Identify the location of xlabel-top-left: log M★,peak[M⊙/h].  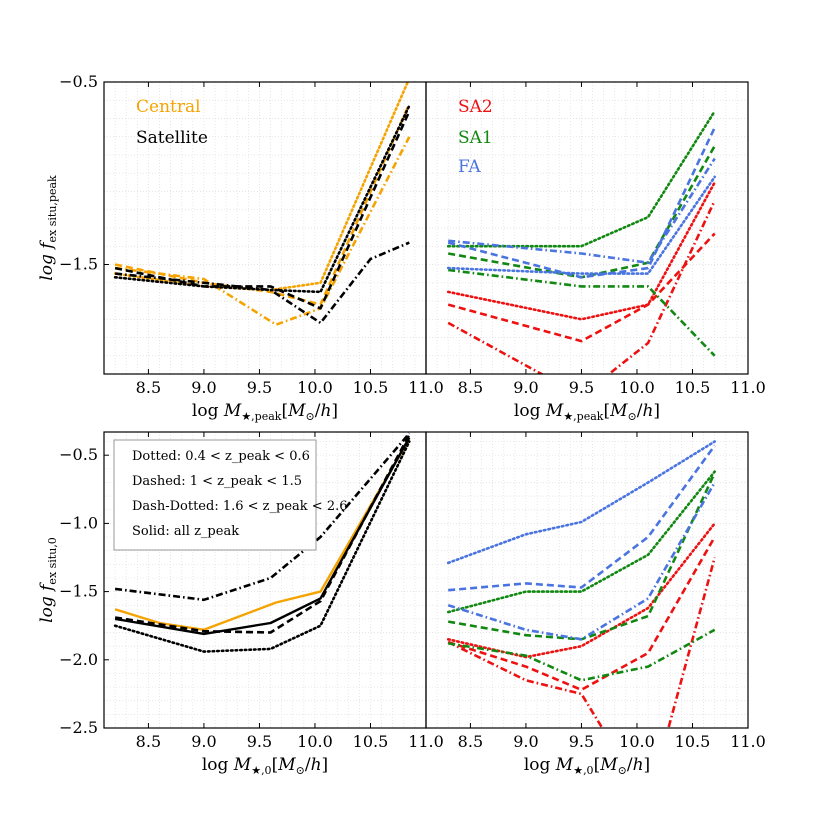
(265, 412).